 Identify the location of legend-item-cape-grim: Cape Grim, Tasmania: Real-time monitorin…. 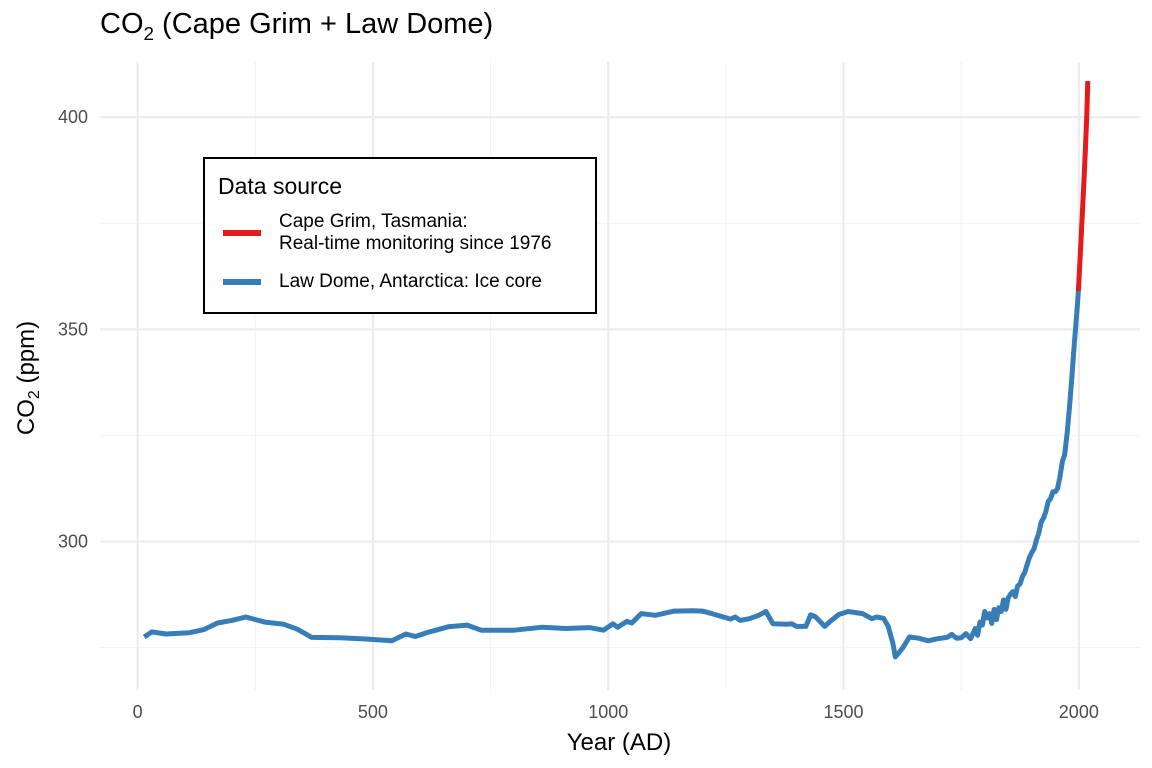
(387, 233).